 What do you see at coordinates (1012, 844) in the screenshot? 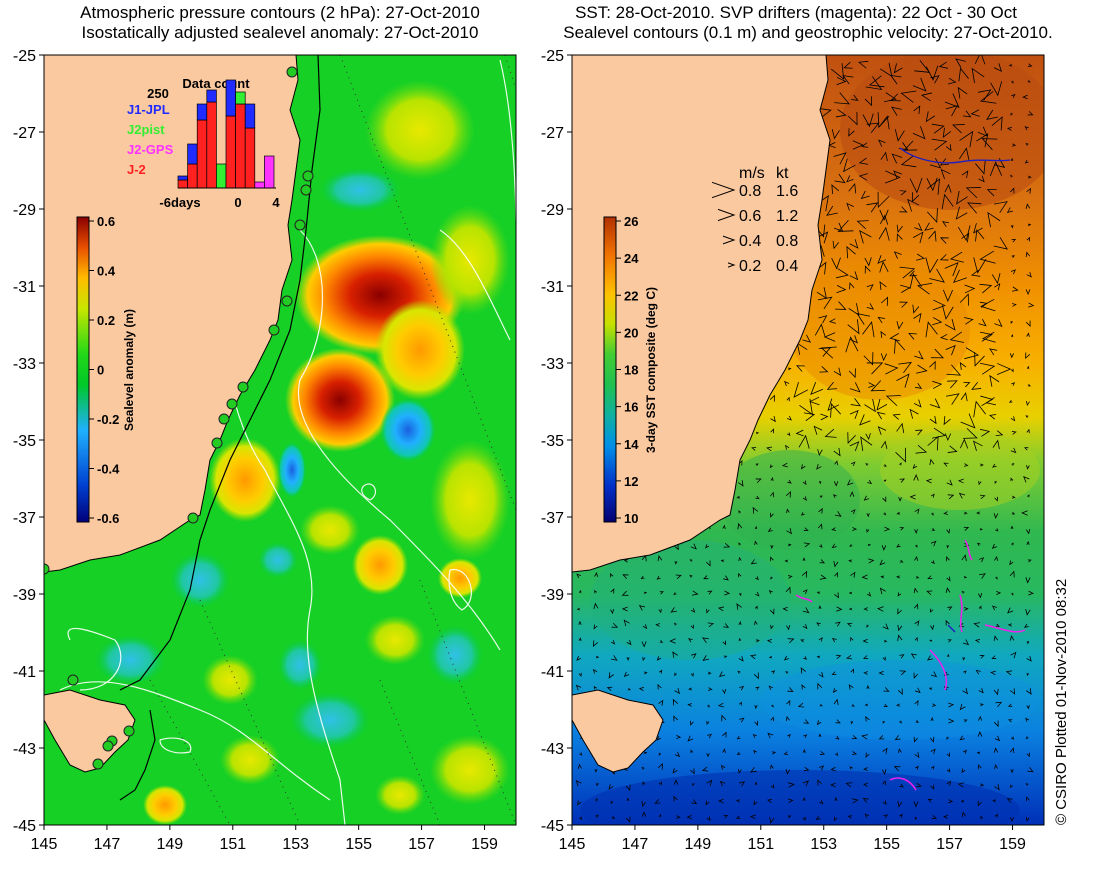
I see `right-lon-tick: 159` at bounding box center [1012, 844].